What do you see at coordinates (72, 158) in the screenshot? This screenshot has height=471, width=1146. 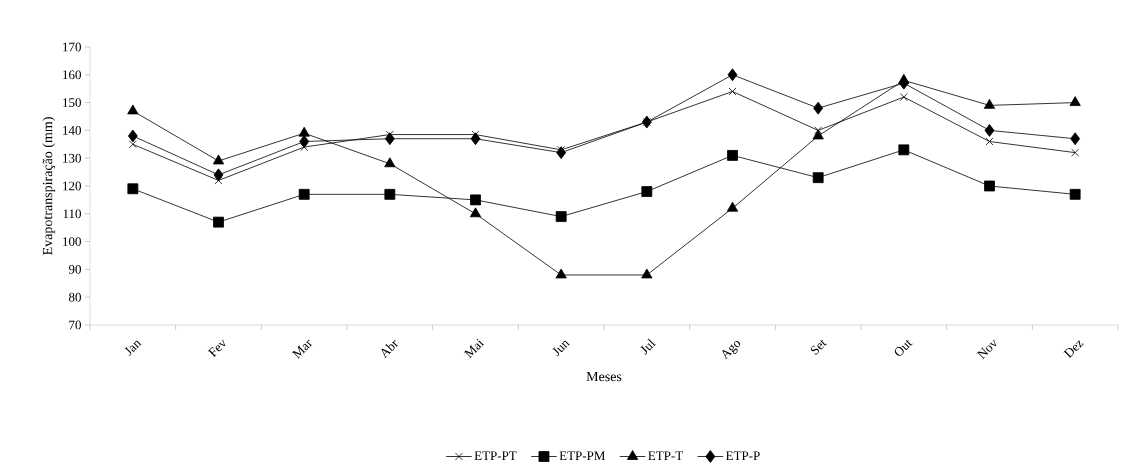 I see `y-tick-label: 130` at bounding box center [72, 158].